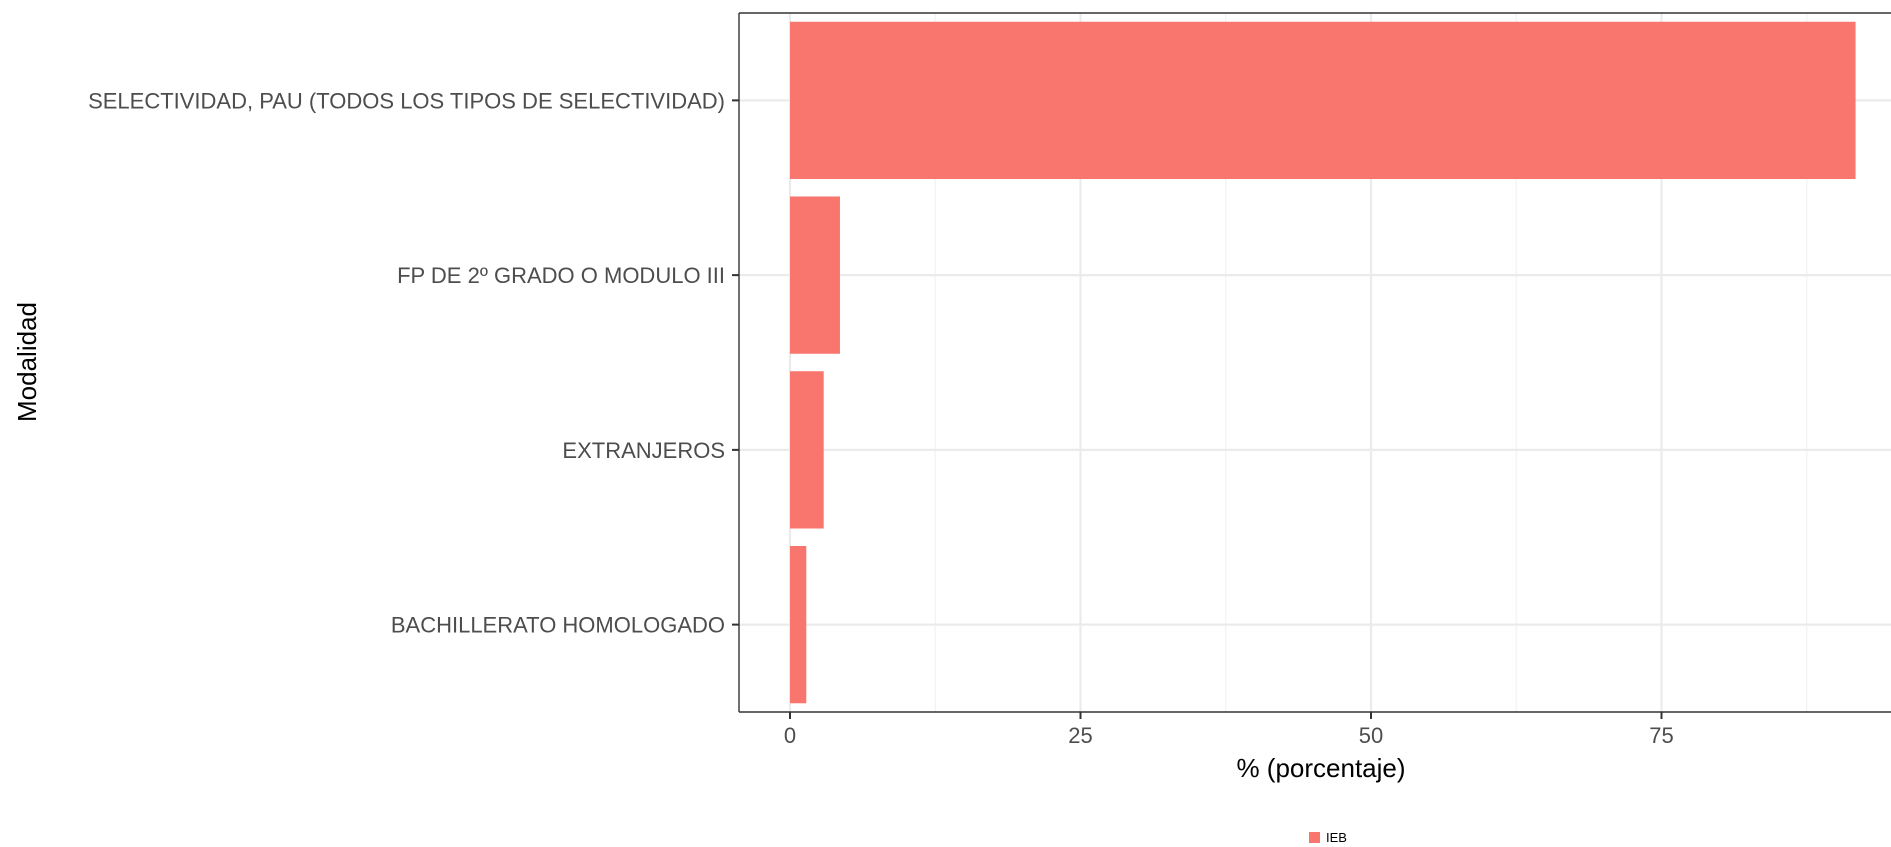 This screenshot has width=1891, height=847. Describe the element at coordinates (1336, 837) in the screenshot. I see `legend-label-ieb: IEB` at that location.